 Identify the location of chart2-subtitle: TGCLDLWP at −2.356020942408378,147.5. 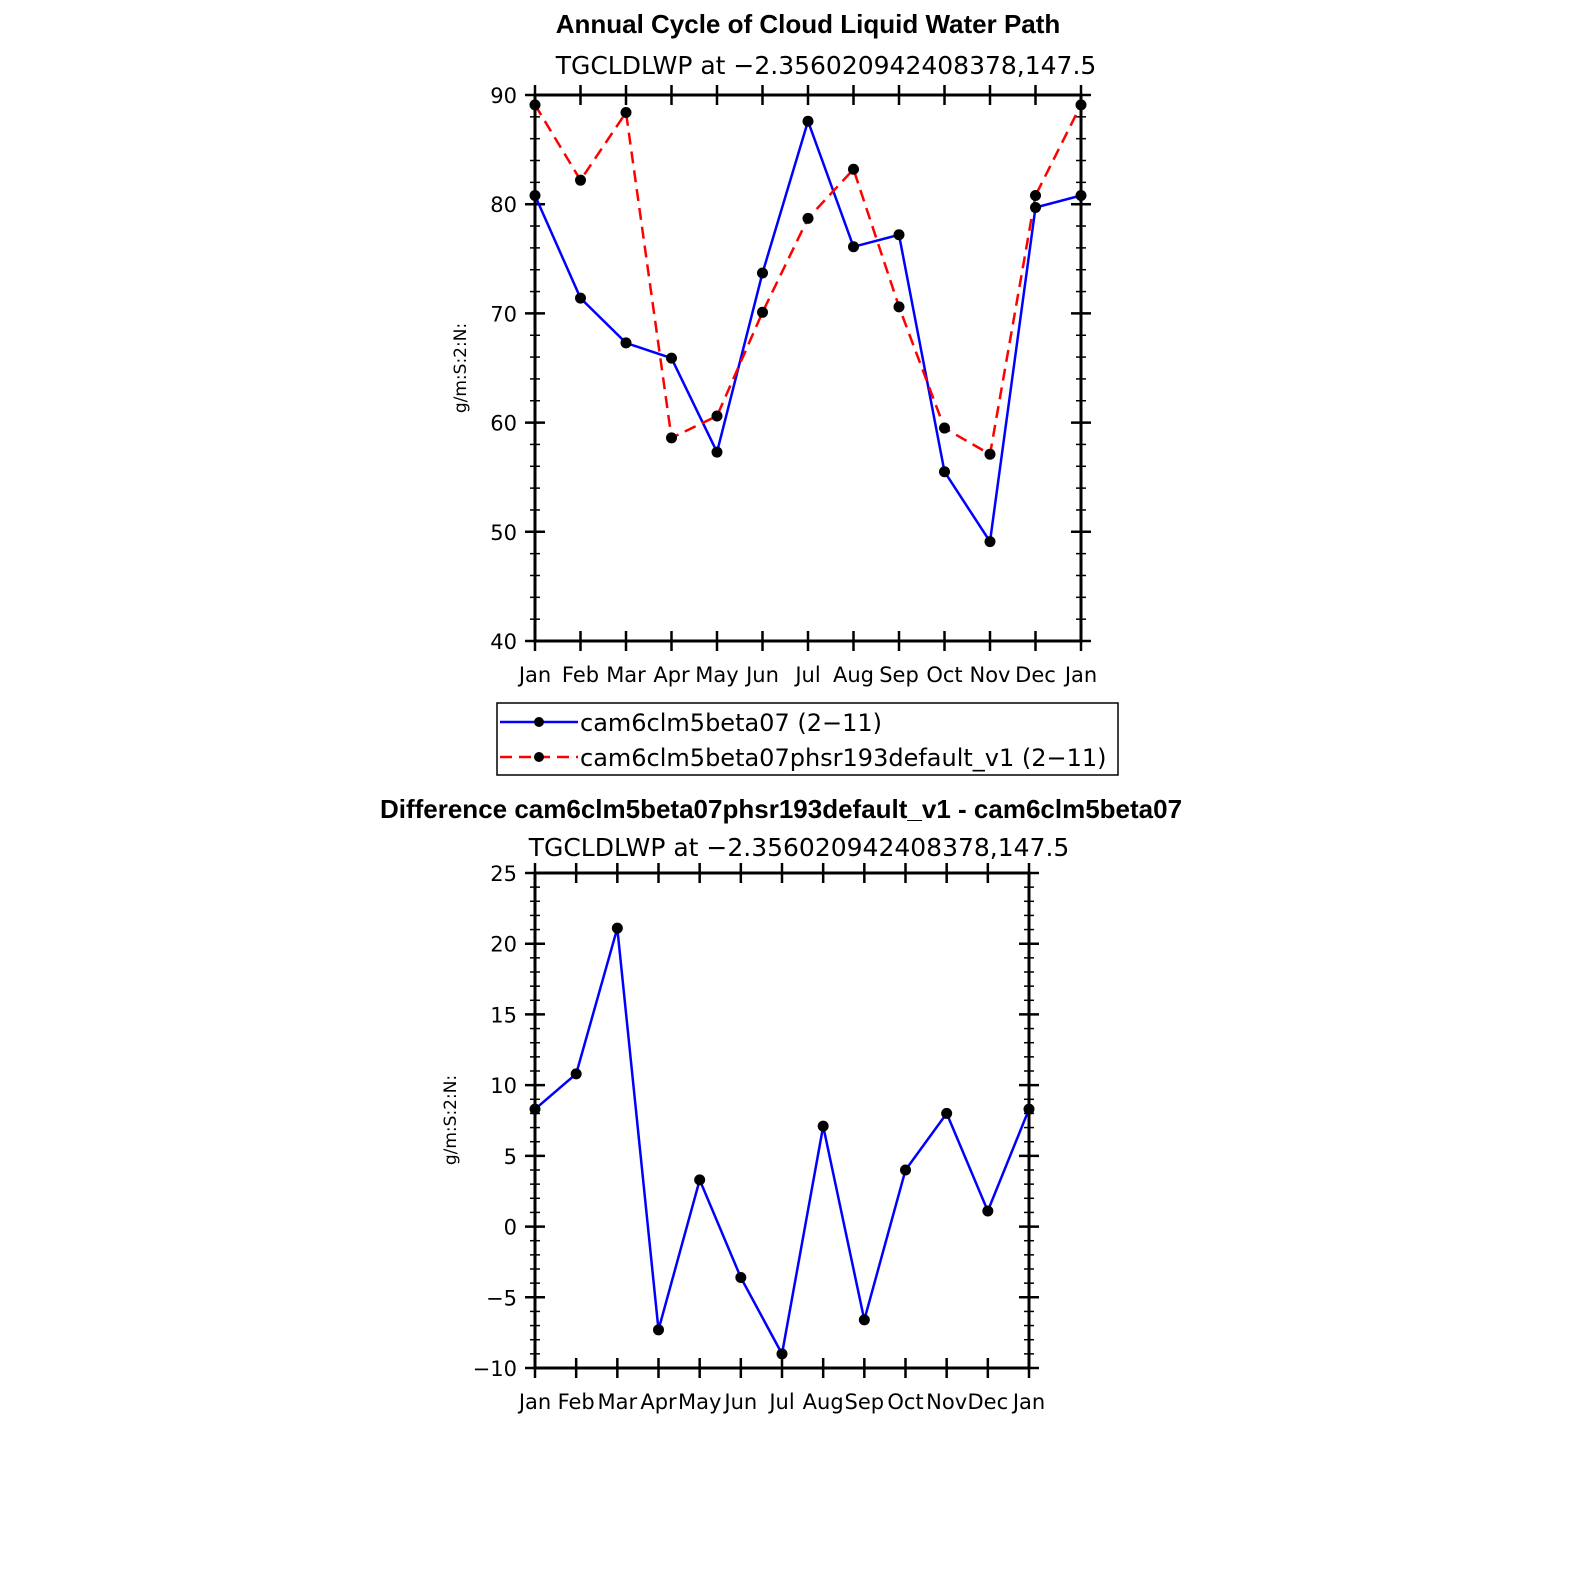
(799, 847).